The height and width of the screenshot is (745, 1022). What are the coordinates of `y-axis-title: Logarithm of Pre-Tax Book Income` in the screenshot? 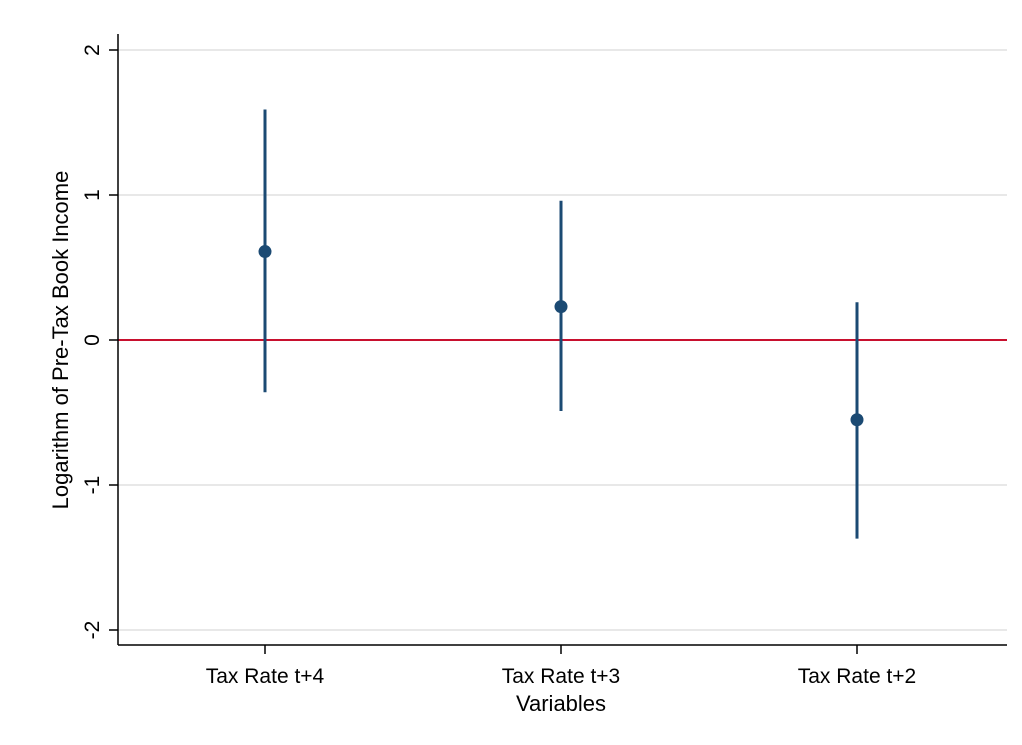 It's located at (60, 340).